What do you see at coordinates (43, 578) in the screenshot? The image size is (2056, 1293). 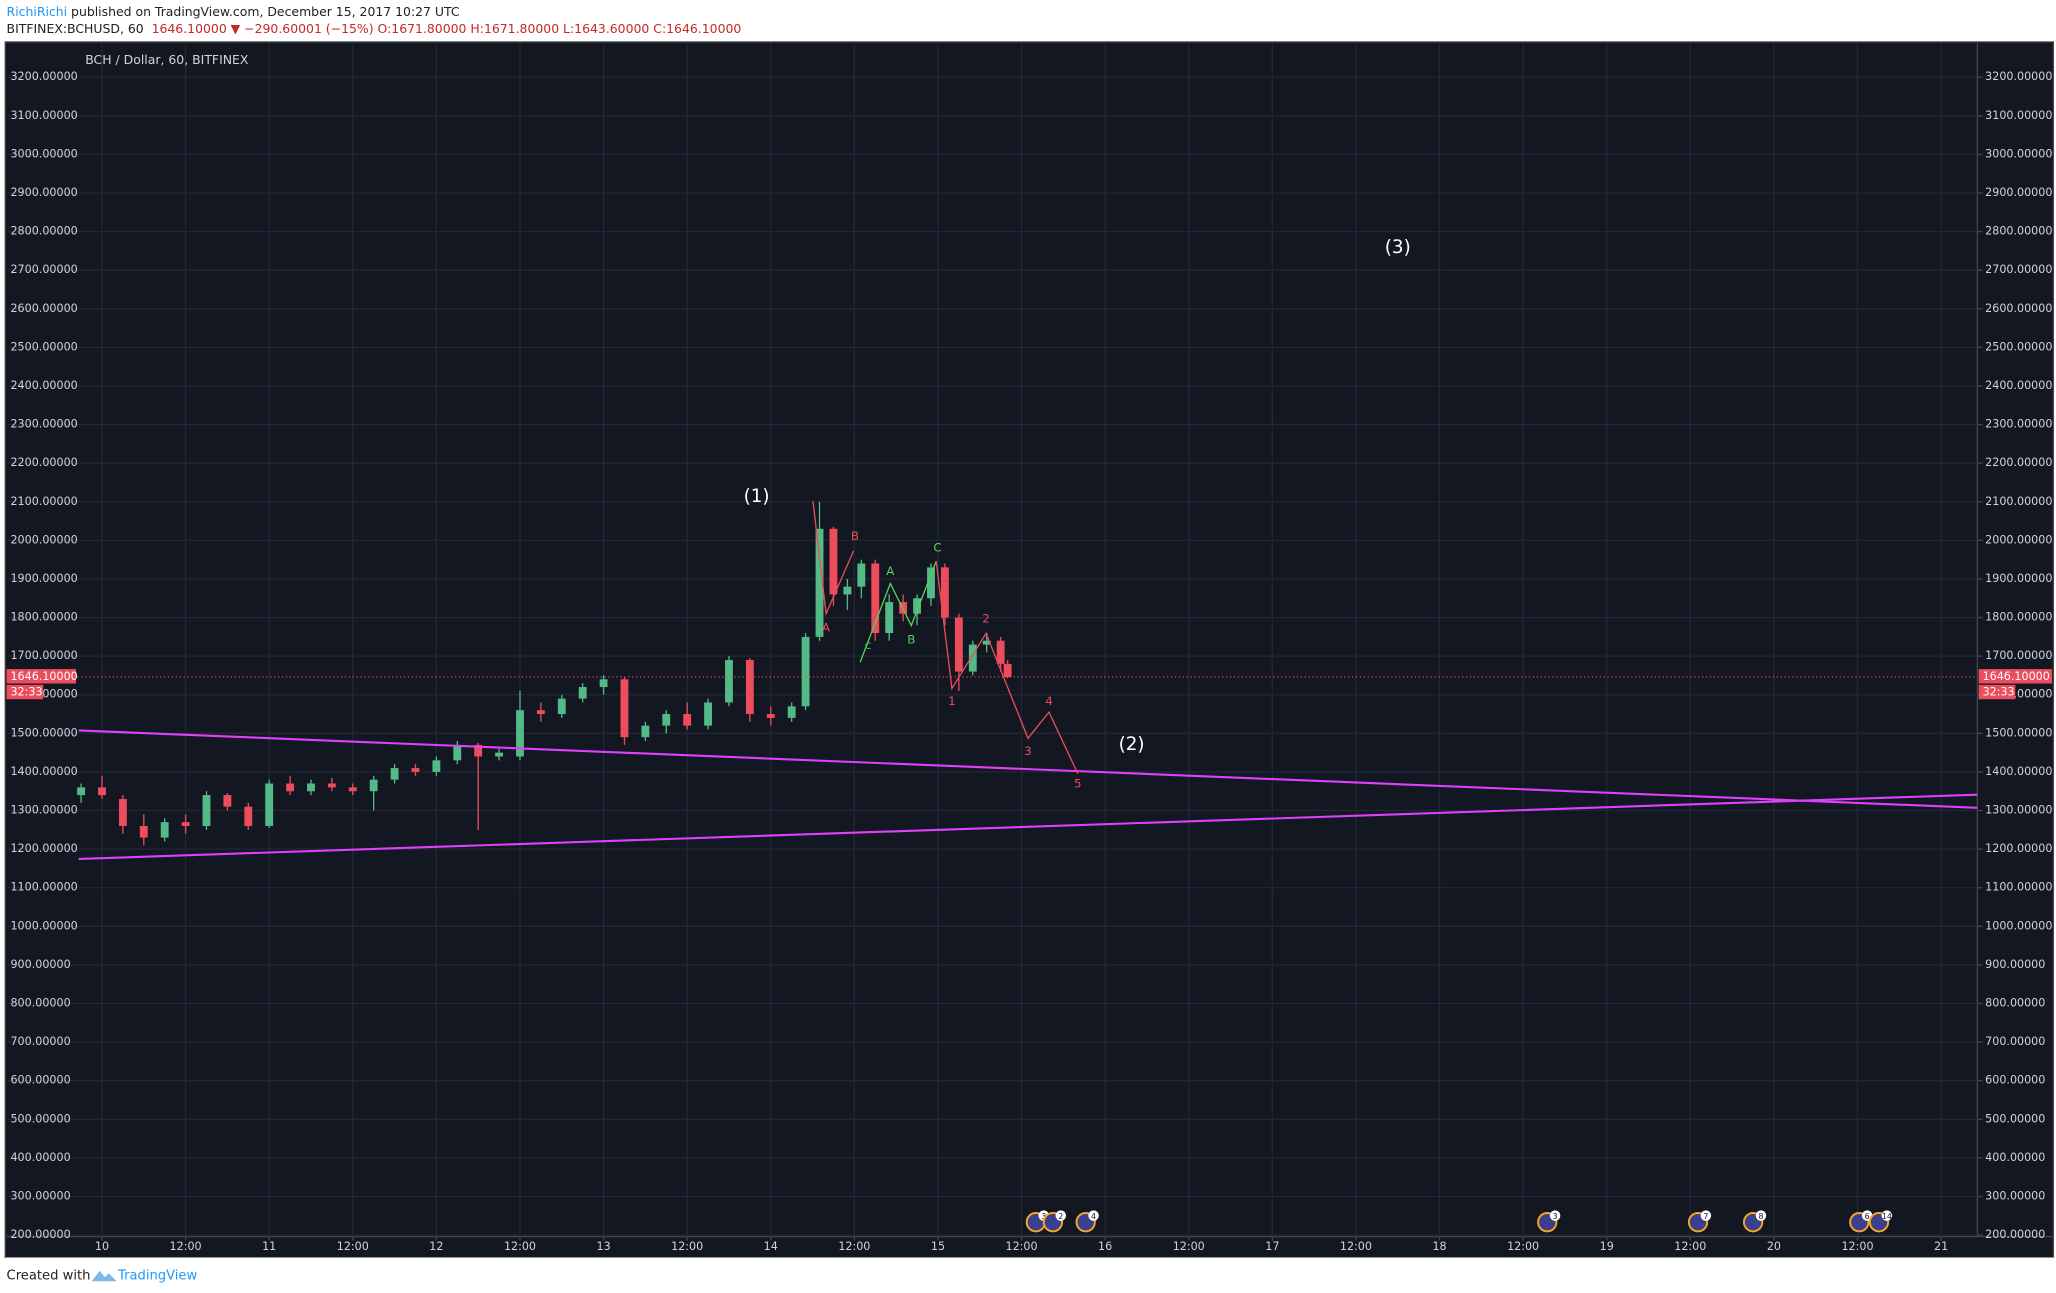 I see `y-tick-label: 1900.00000` at bounding box center [43, 578].